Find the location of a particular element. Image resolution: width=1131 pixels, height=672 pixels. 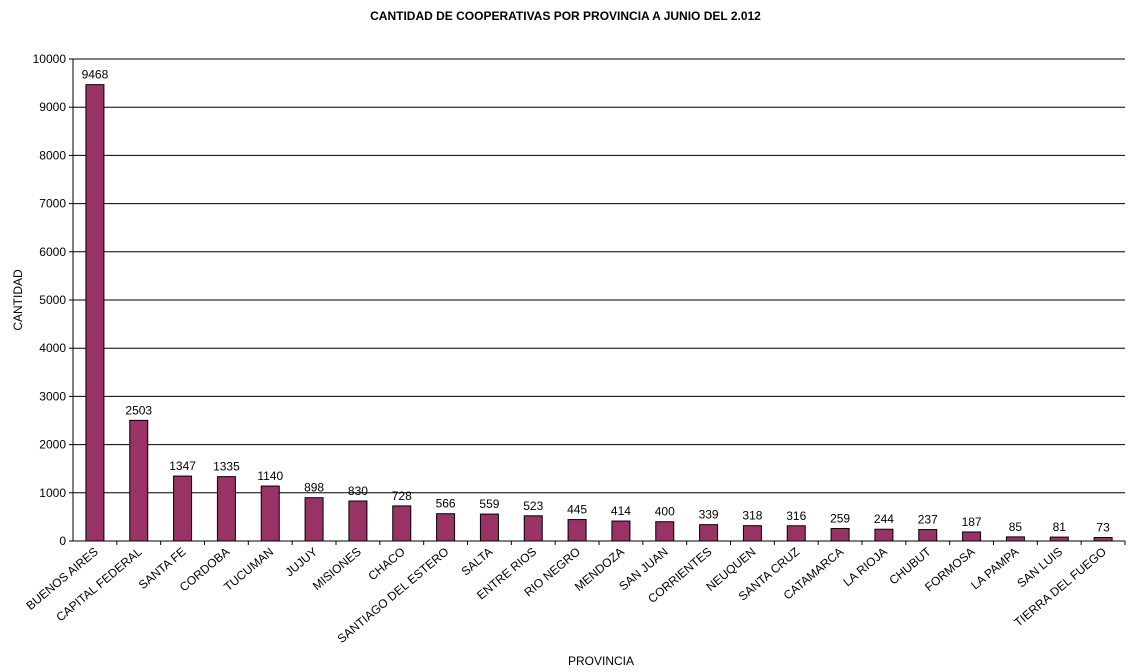

data-label: 445 is located at coordinates (577, 510).